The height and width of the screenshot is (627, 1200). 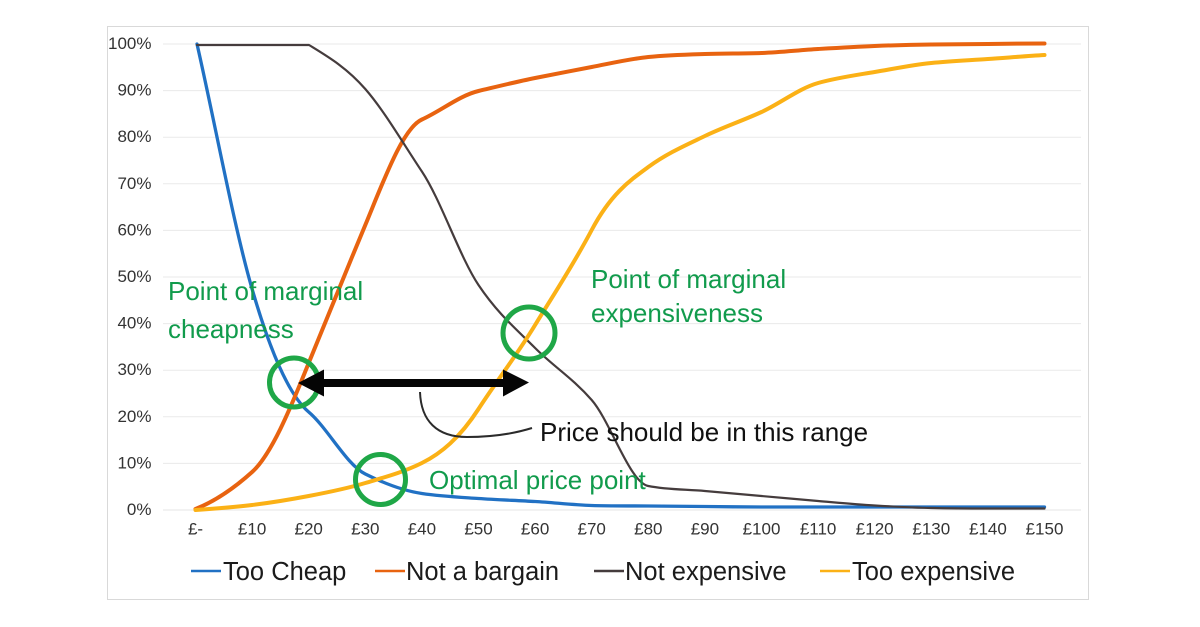 I want to click on svg-text: Too Cheap, so click(x=284, y=572).